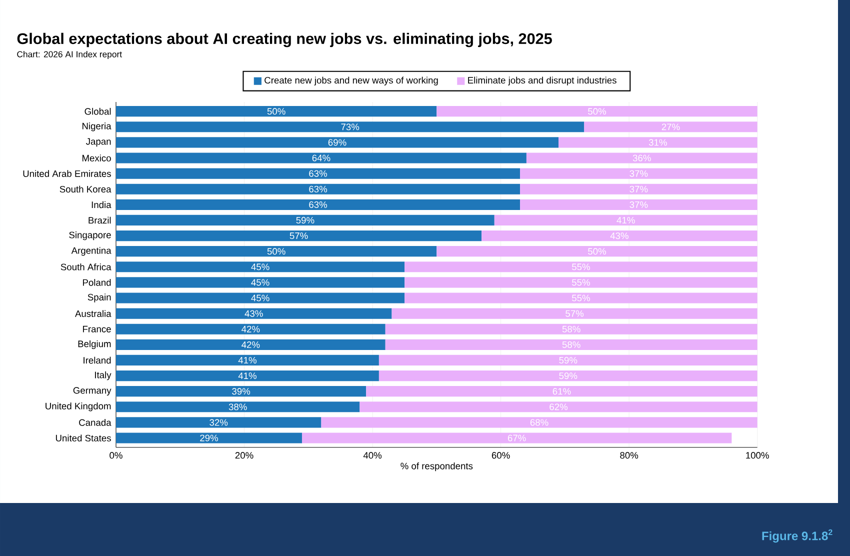  Describe the element at coordinates (96, 158) in the screenshot. I see `y-tick-label: Mexico` at that location.